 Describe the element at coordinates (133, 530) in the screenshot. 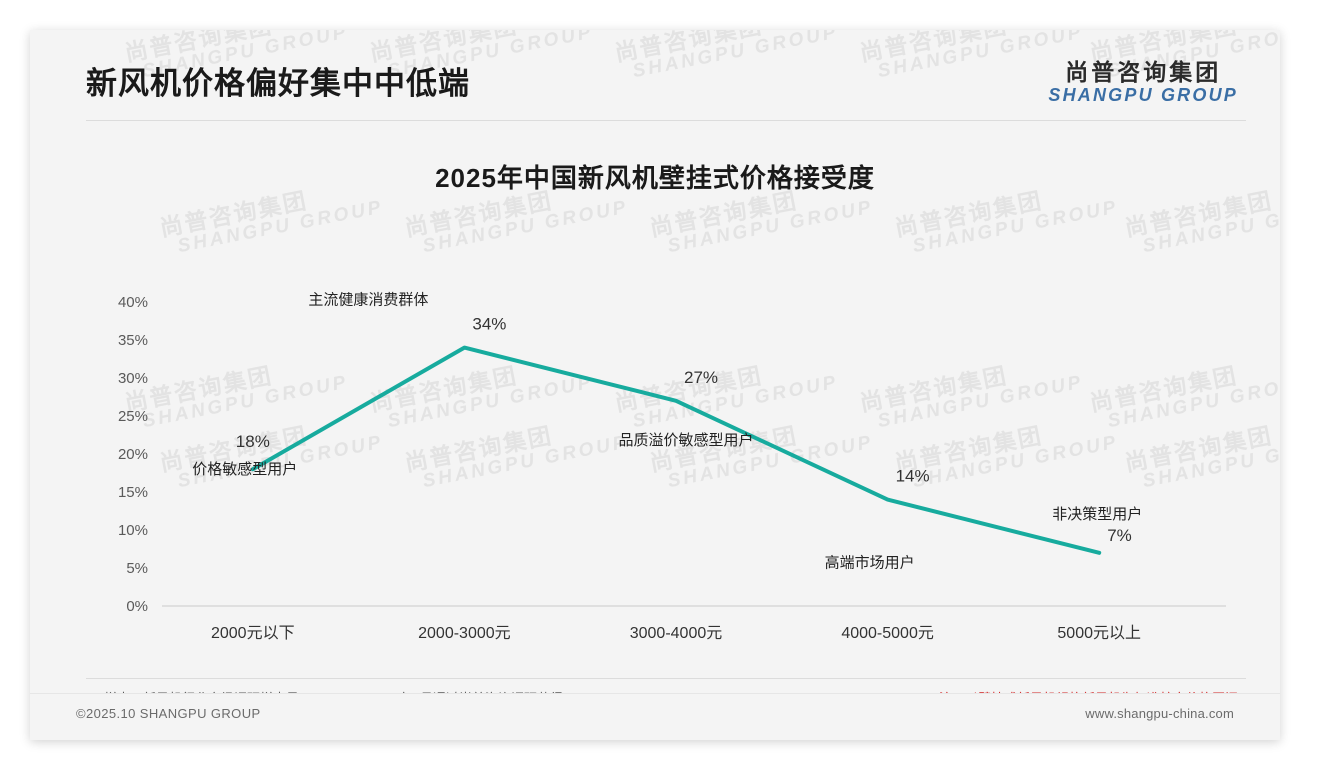

I see `y-axis-tick-label: 10%` at that location.